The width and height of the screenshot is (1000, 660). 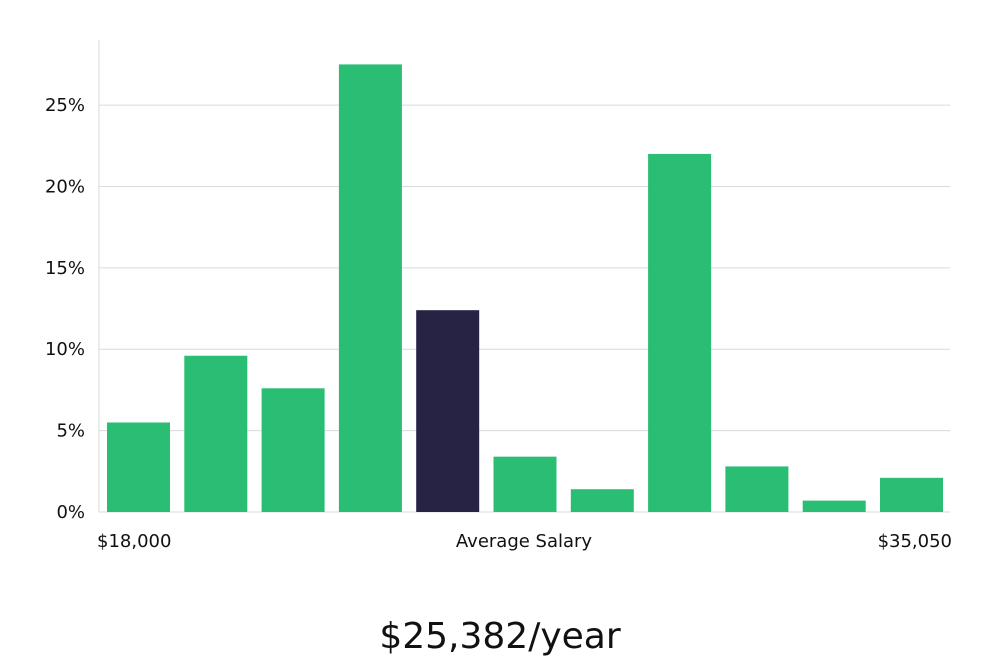 I want to click on y-tick-label: 25%, so click(x=65, y=105).